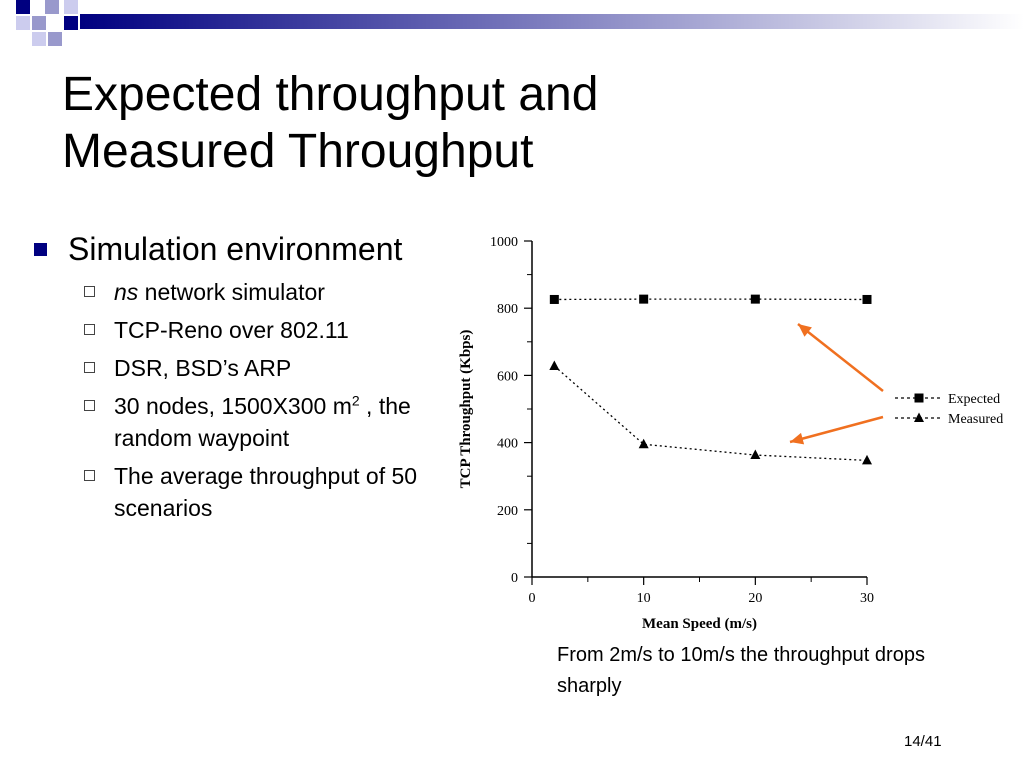  What do you see at coordinates (235, 249) in the screenshot?
I see `bullet-main-text: Simulation environment` at bounding box center [235, 249].